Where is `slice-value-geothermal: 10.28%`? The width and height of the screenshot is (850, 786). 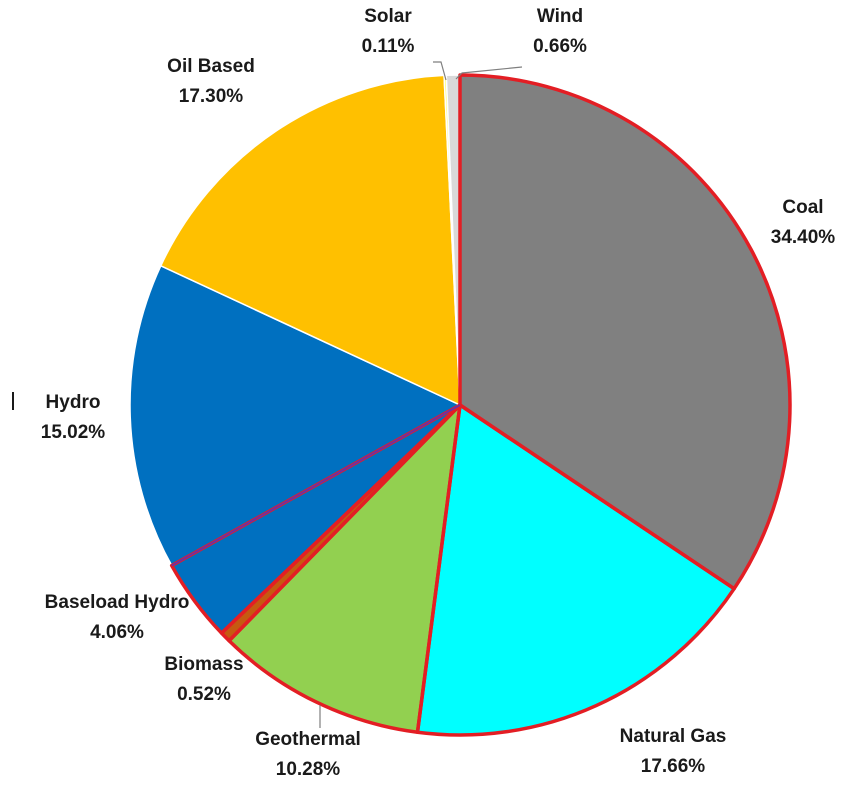
slice-value-geothermal: 10.28% is located at coordinates (308, 769).